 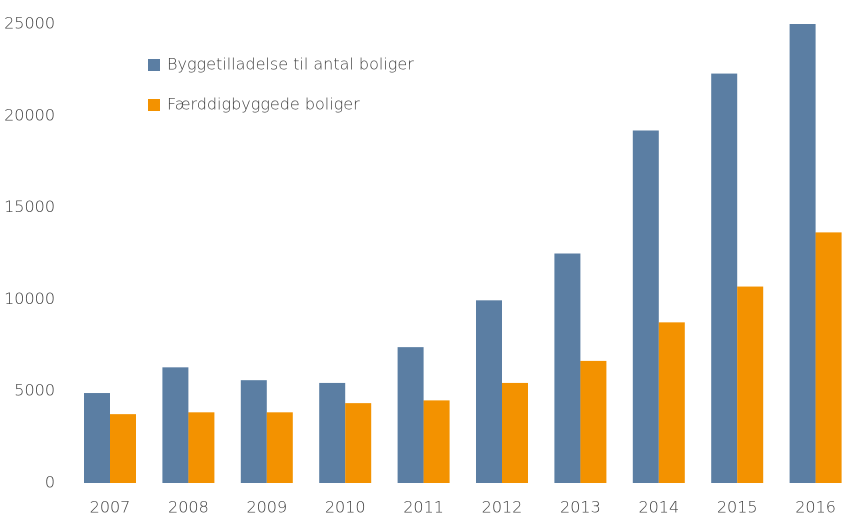 What do you see at coordinates (580, 507) in the screenshot?
I see `x-tick-label: 2013` at bounding box center [580, 507].